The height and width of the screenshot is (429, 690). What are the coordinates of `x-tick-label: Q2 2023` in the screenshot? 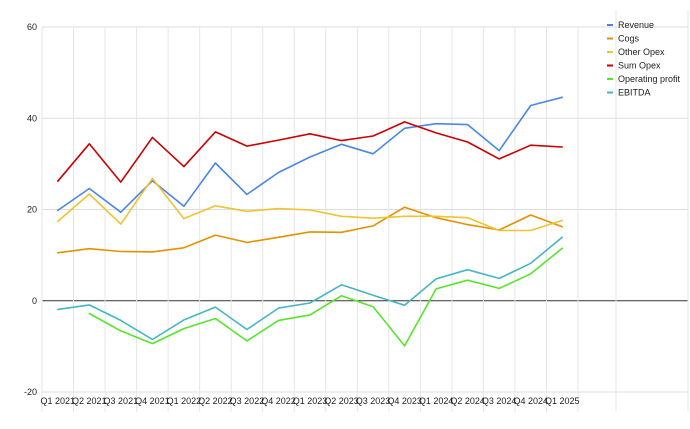 It's located at (341, 401).